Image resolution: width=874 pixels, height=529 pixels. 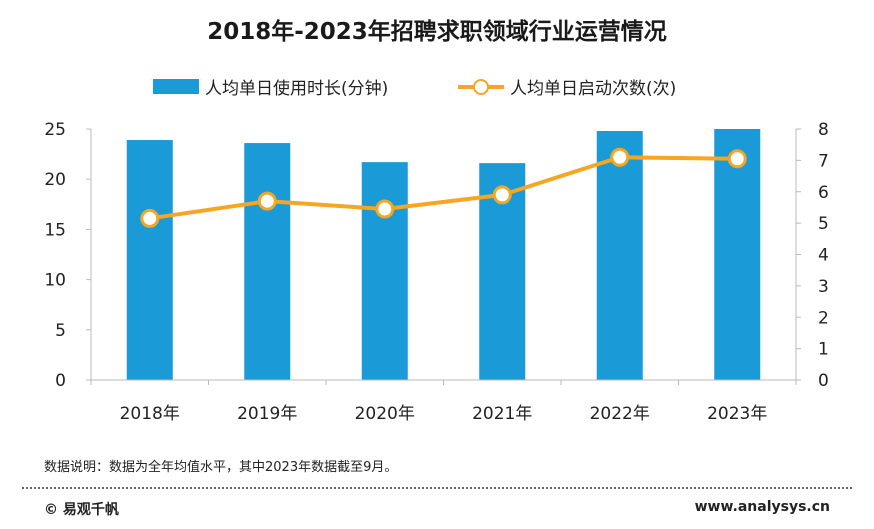 What do you see at coordinates (437, 32) in the screenshot?
I see `chart-title: 2018年-2023年招聘求职领域行业运营情况` at bounding box center [437, 32].